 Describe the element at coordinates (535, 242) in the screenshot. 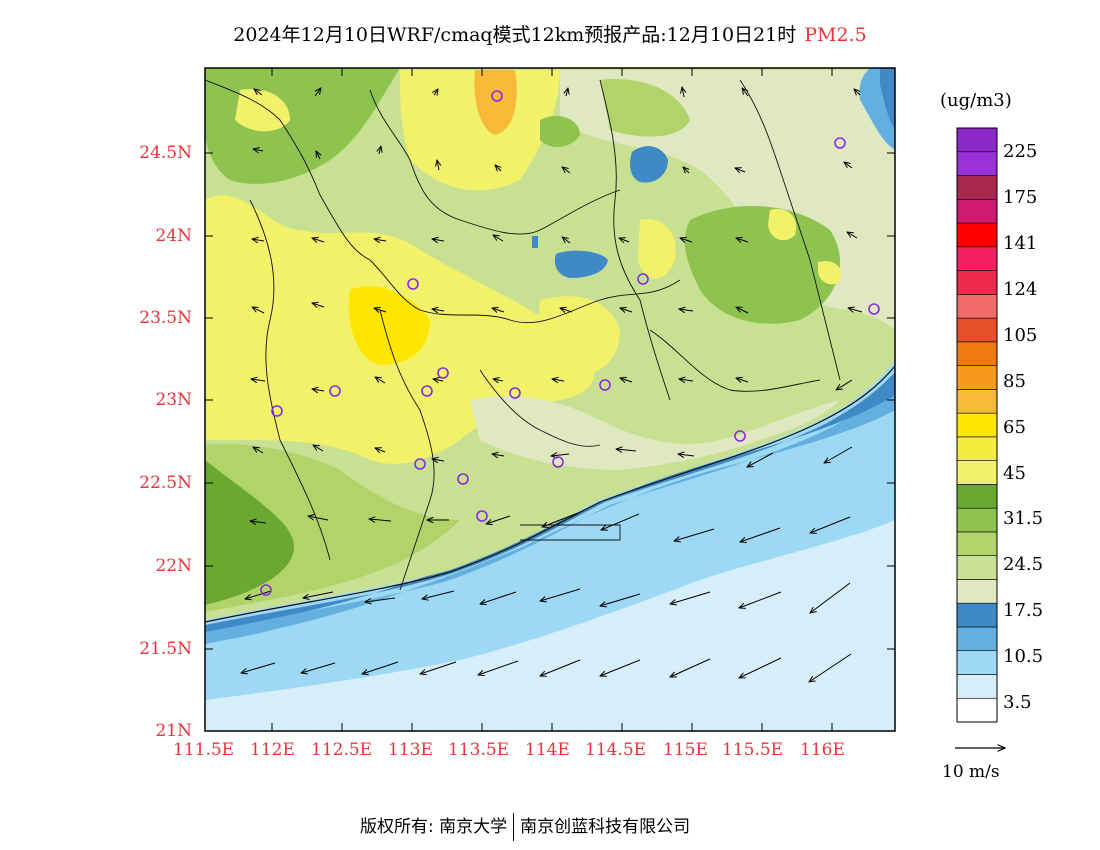

I see `reservoir-small` at that location.